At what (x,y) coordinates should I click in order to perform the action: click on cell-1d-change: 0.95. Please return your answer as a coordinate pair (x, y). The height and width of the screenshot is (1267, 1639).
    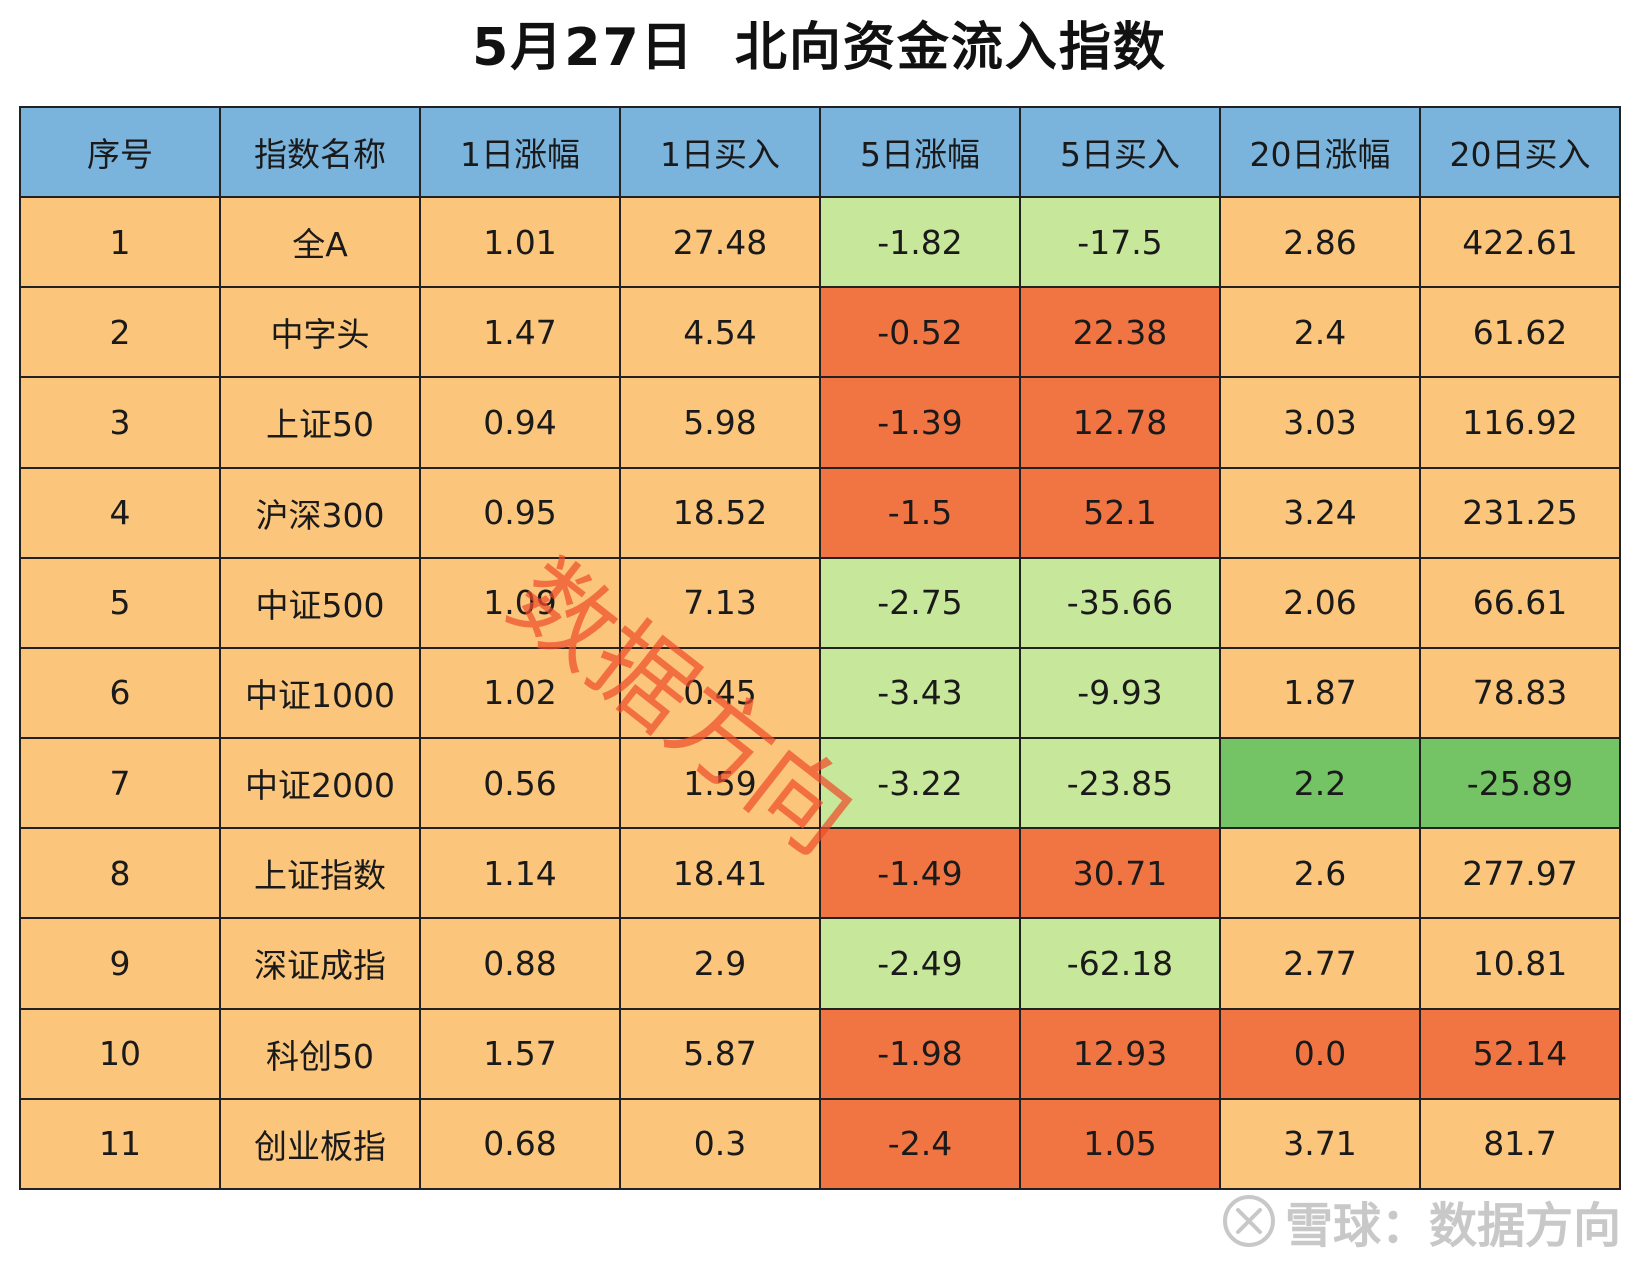
    Looking at the image, I should click on (520, 512).